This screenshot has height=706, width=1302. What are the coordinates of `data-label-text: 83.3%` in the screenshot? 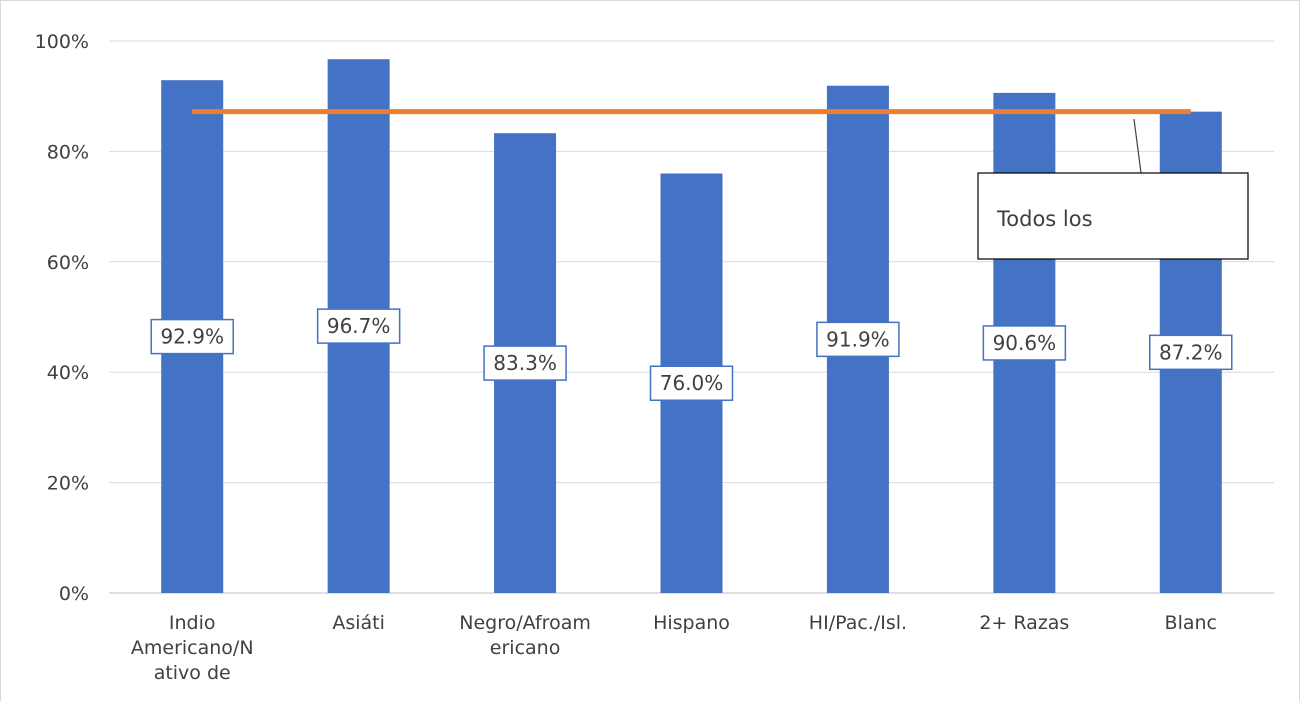 It's located at (525, 363).